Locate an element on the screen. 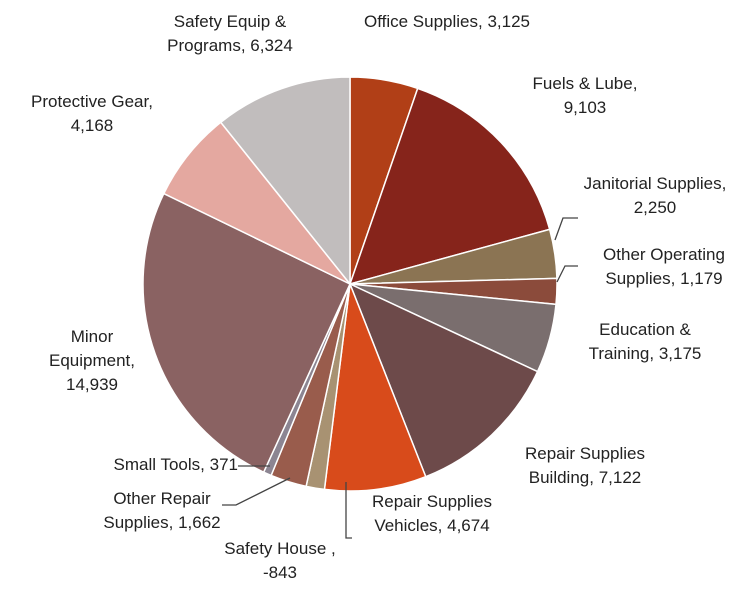 Image resolution: width=742 pixels, height=589 pixels. category-label: Repair Supplies Building, is located at coordinates (584, 465).